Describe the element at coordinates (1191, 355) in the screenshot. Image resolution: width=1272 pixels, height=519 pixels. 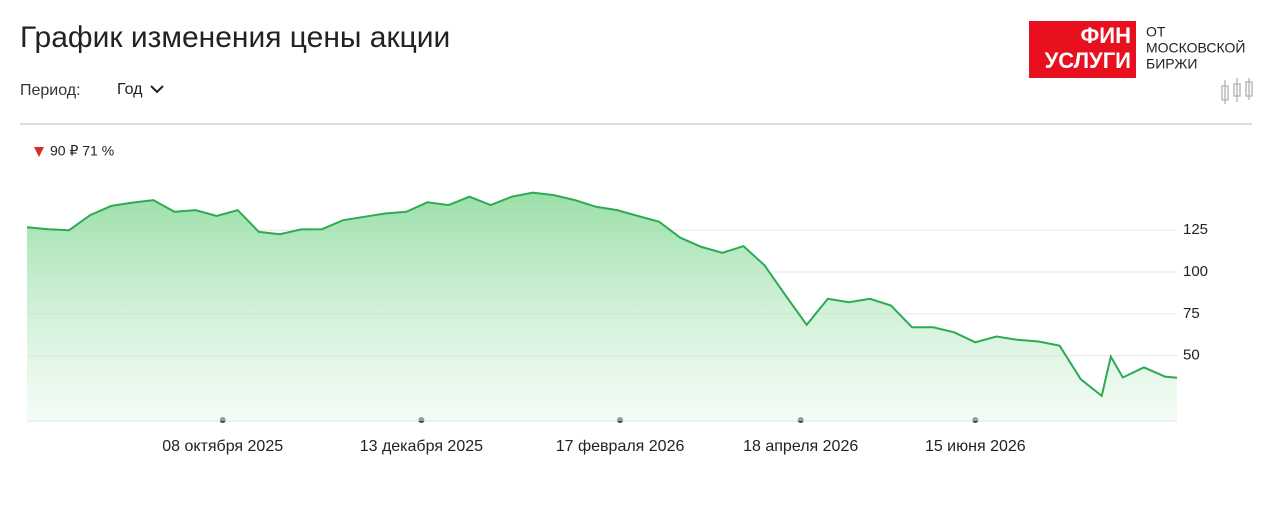
I see `y-tick-label: 50` at that location.